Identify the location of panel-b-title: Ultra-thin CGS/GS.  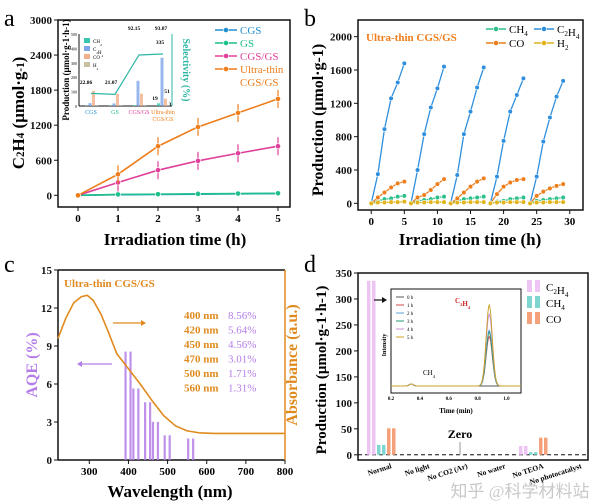
(411, 38).